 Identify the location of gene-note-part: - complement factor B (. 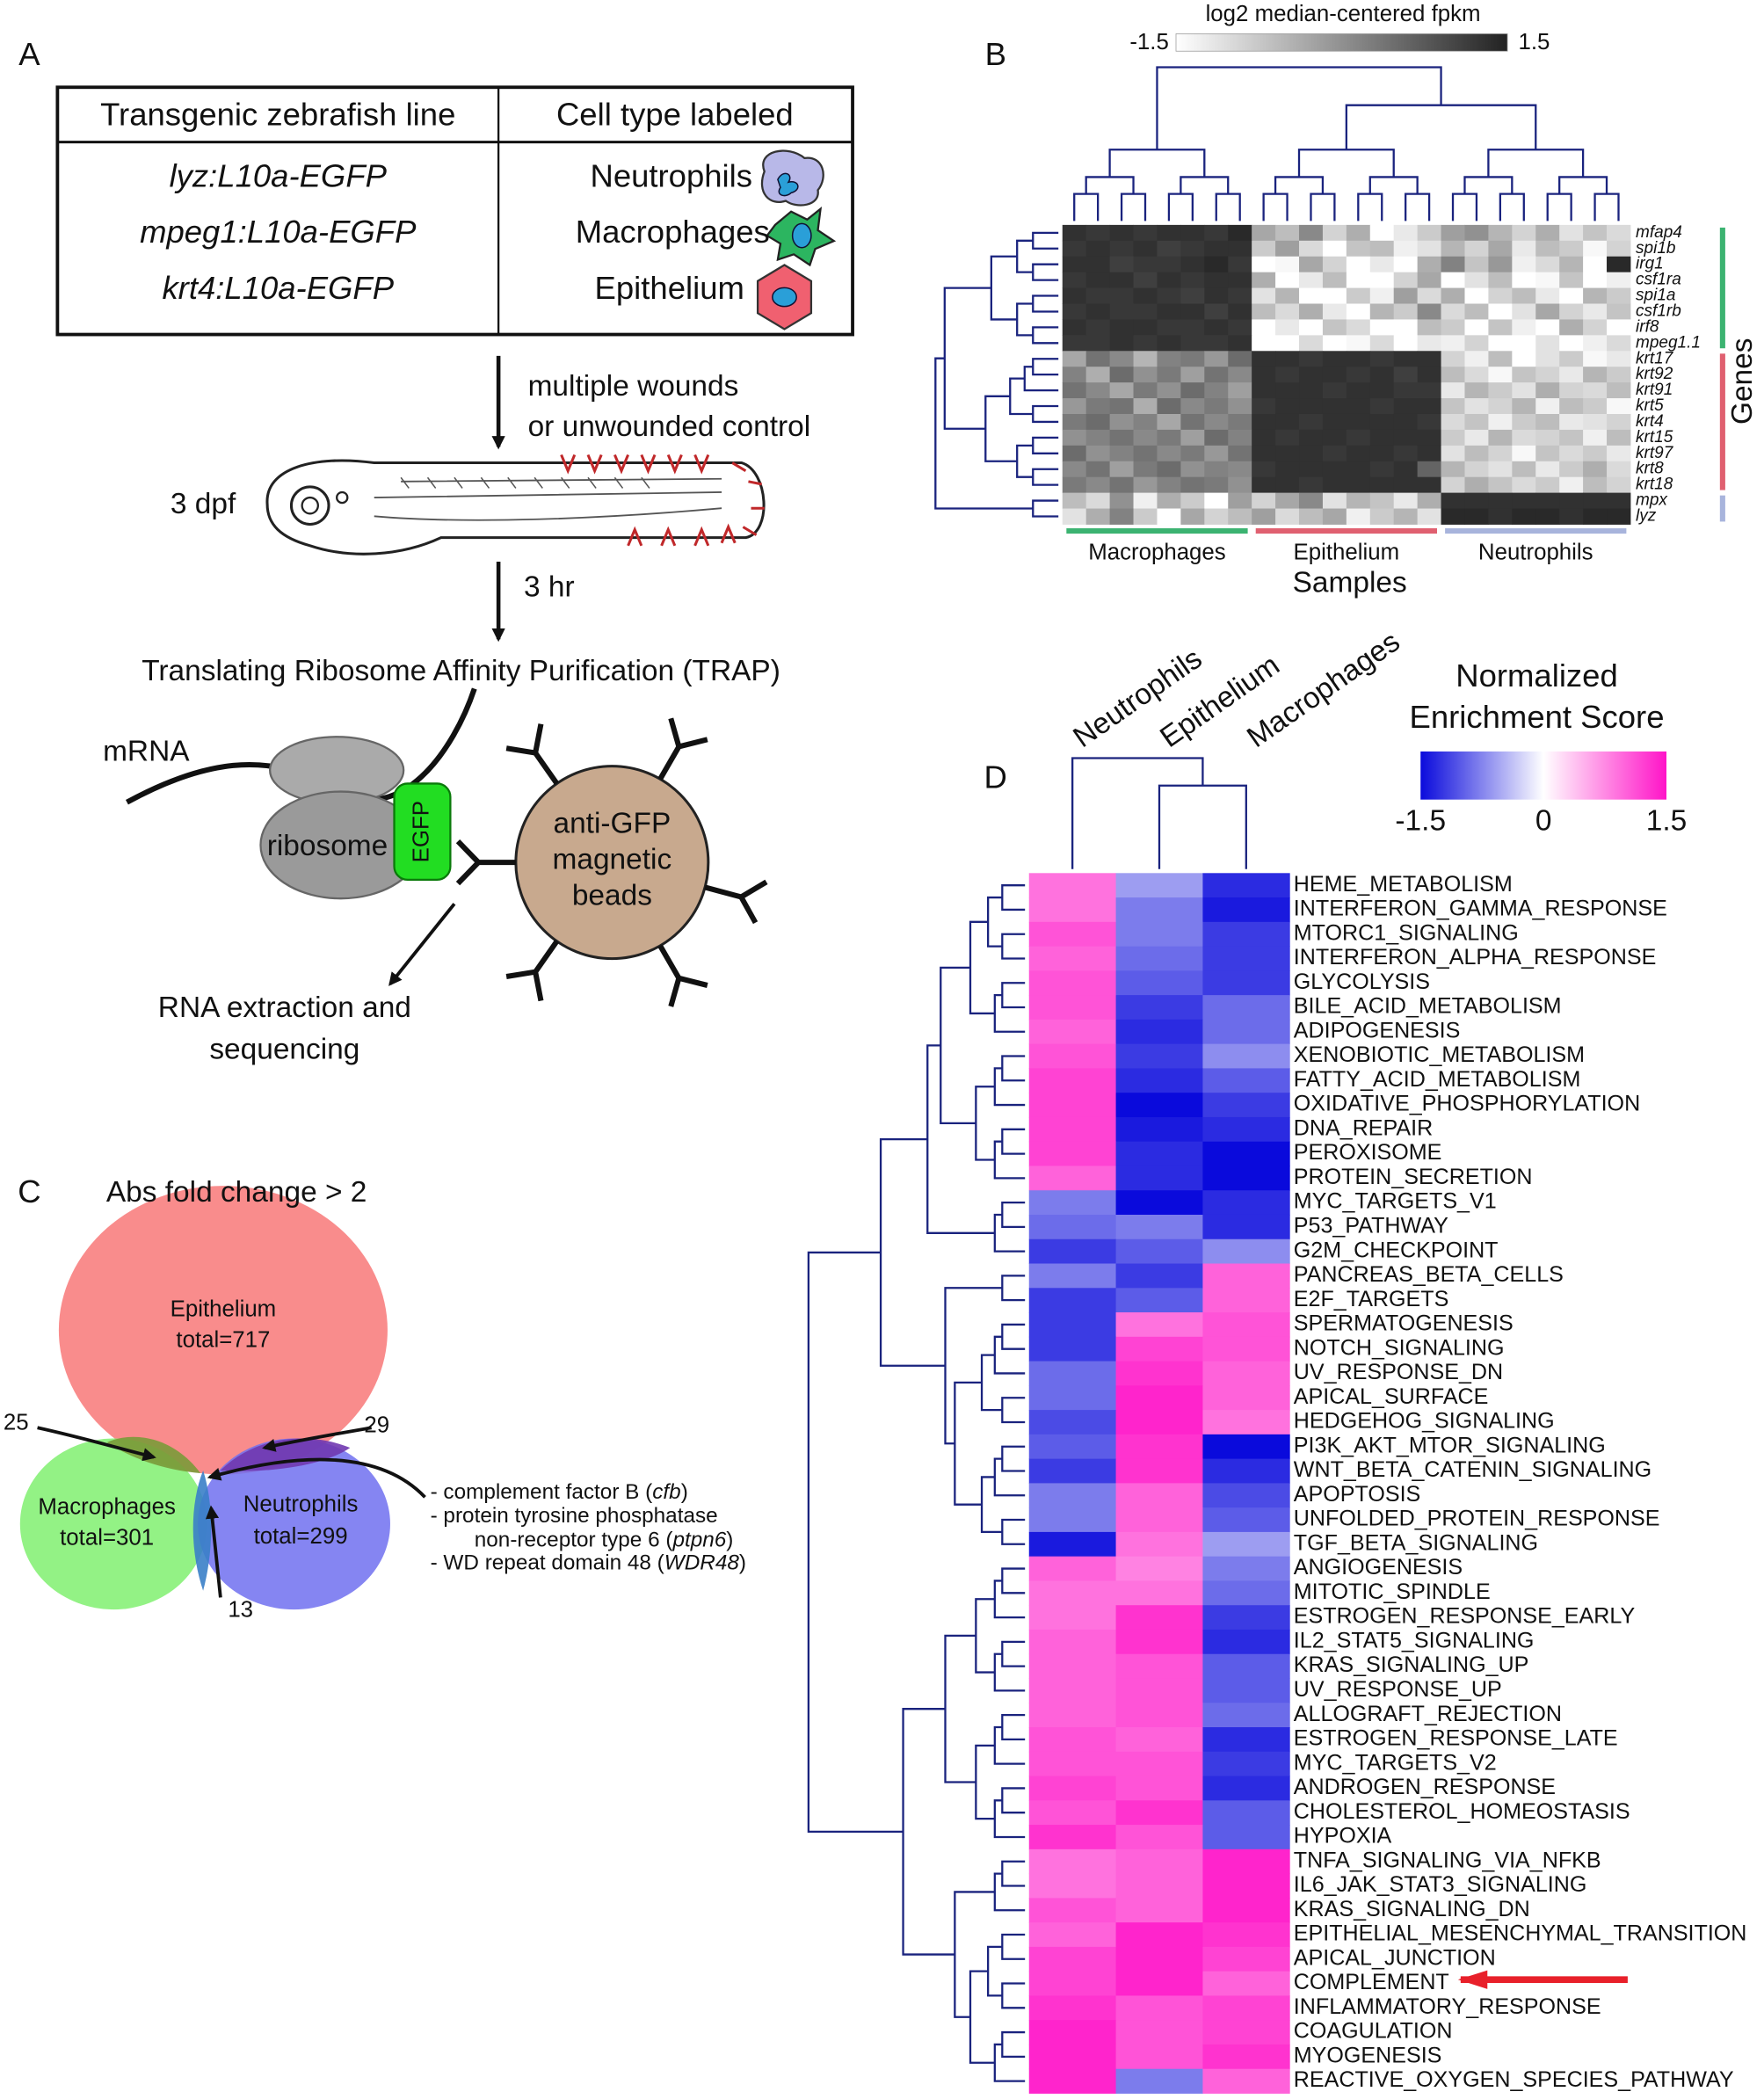
(542, 1492).